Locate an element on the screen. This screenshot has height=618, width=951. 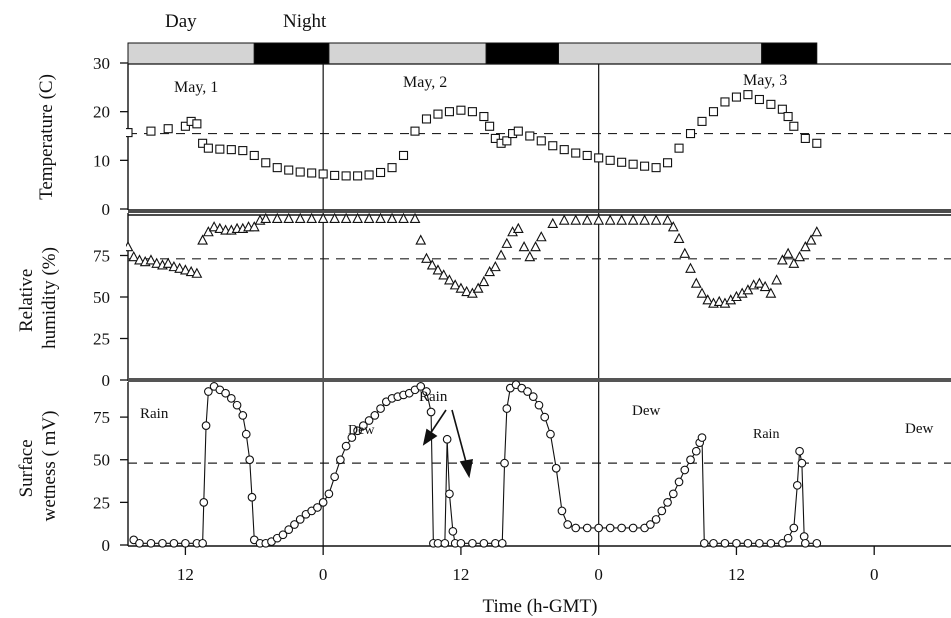
rain-label-2: Rain is located at coordinates (433, 397).